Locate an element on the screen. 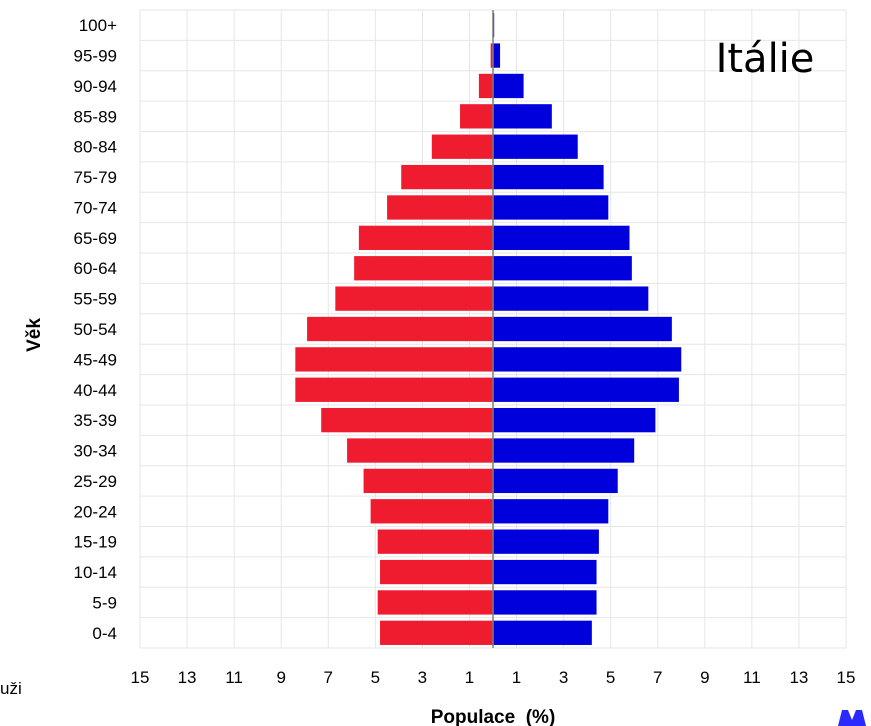 This screenshot has width=871, height=726. chart-title: Itálie is located at coordinates (765, 59).